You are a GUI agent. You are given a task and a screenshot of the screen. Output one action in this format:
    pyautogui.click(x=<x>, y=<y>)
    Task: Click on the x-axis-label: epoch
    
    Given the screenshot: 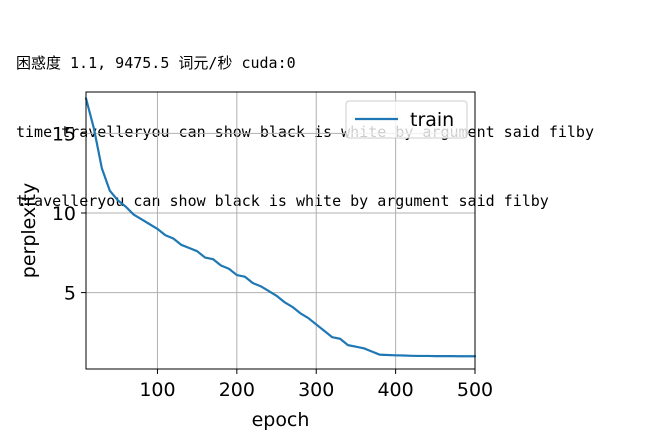 What is the action you would take?
    pyautogui.click(x=281, y=420)
    